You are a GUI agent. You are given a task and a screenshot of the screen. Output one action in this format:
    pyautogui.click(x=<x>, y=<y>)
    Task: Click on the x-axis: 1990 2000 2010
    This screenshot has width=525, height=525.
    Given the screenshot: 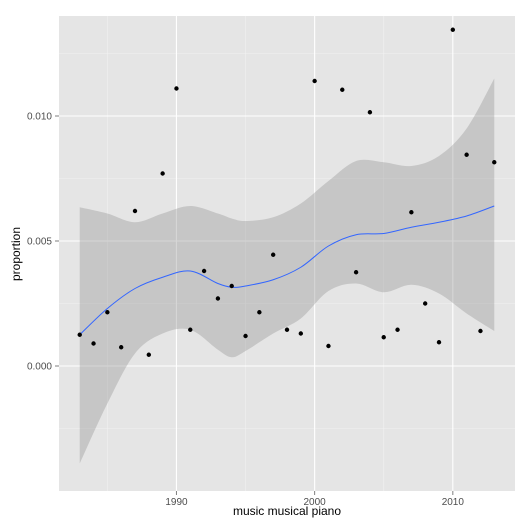 What is the action you would take?
    pyautogui.click(x=314, y=499)
    